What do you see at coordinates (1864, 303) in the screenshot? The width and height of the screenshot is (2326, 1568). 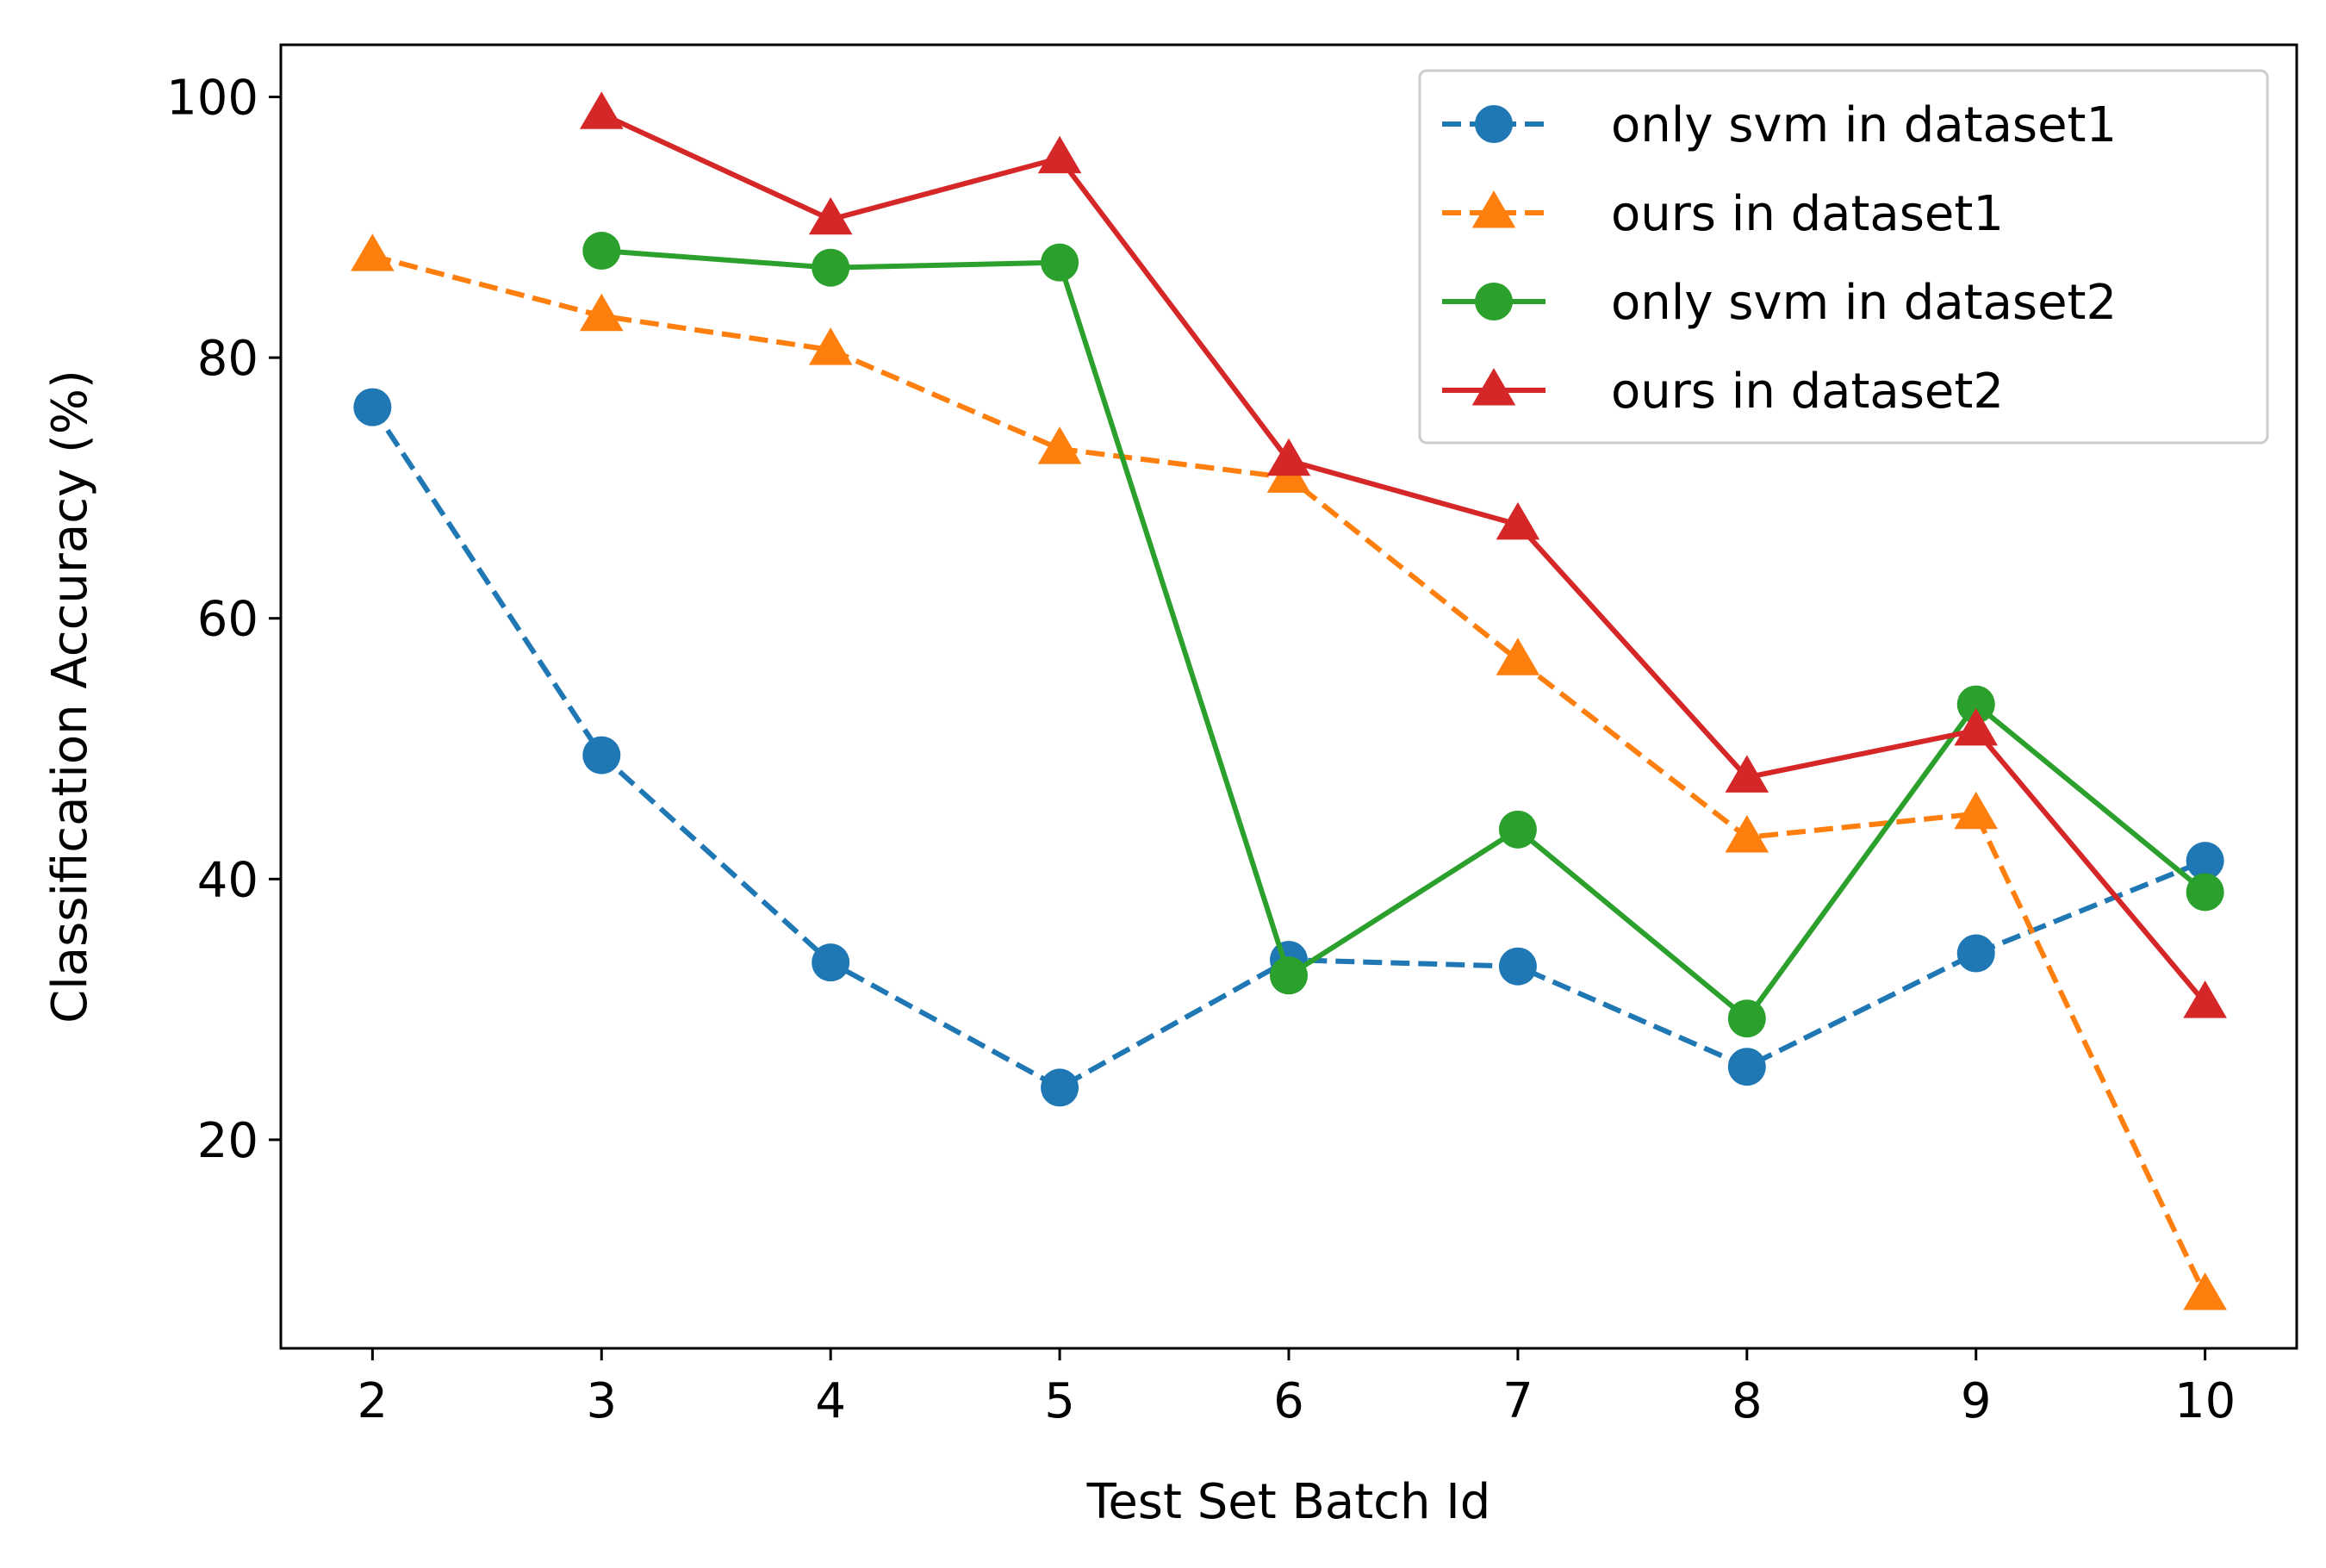 I see `legend-label: only svm in dataset2` at bounding box center [1864, 303].